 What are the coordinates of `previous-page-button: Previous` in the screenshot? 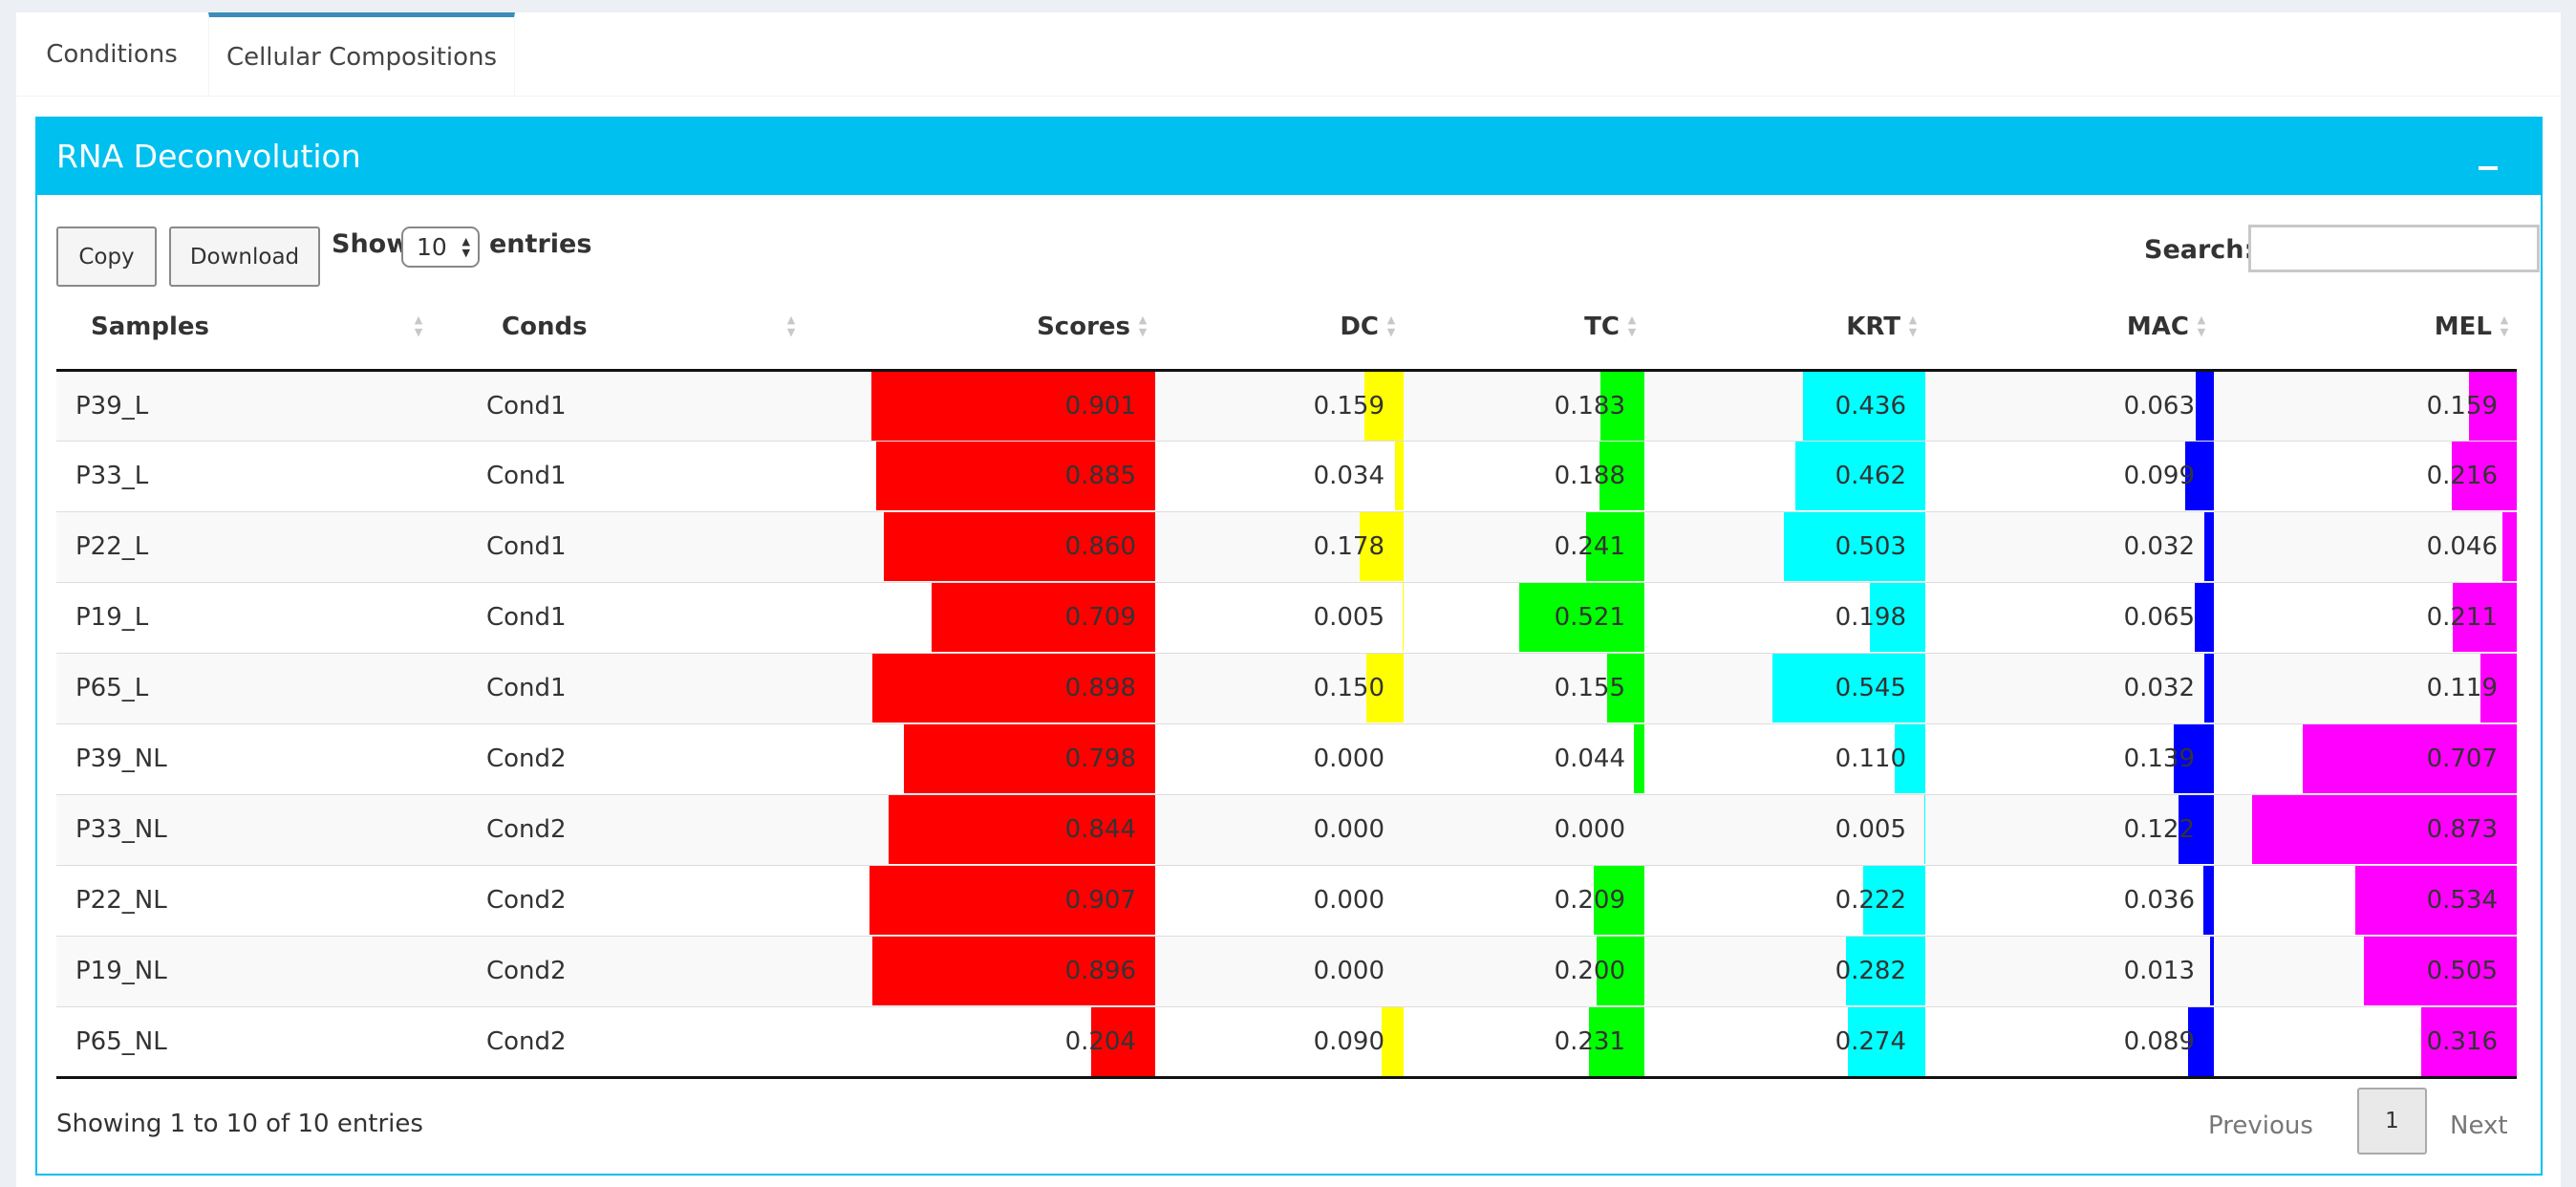 It's located at (2260, 1125).